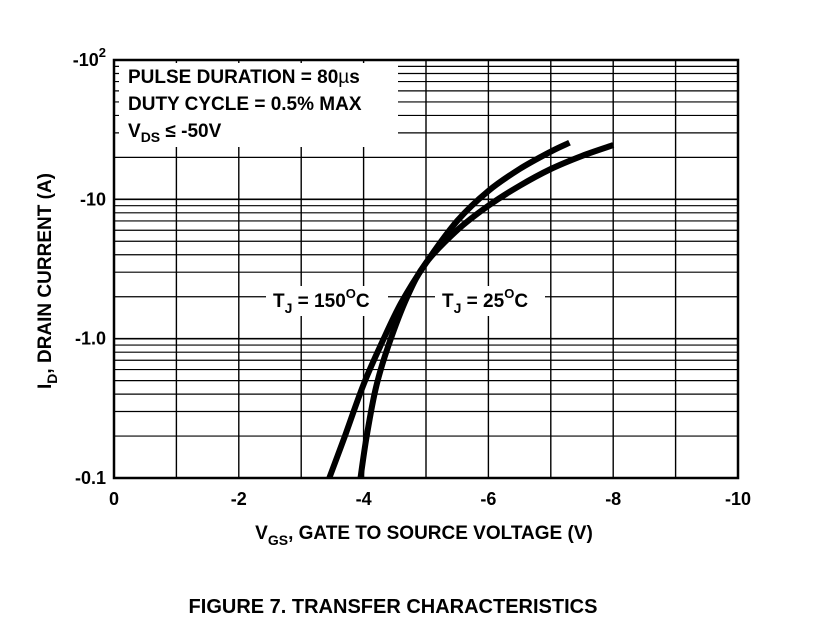 The image size is (828, 643). Describe the element at coordinates (738, 499) in the screenshot. I see `x-tick-label: -10` at that location.